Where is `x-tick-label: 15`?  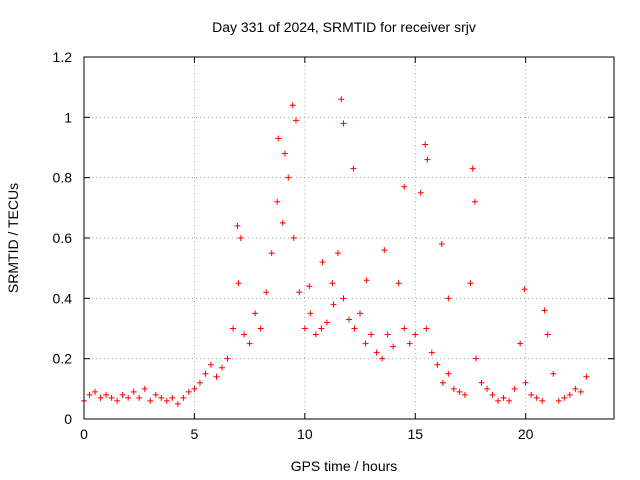
x-tick-label: 15 is located at coordinates (415, 434).